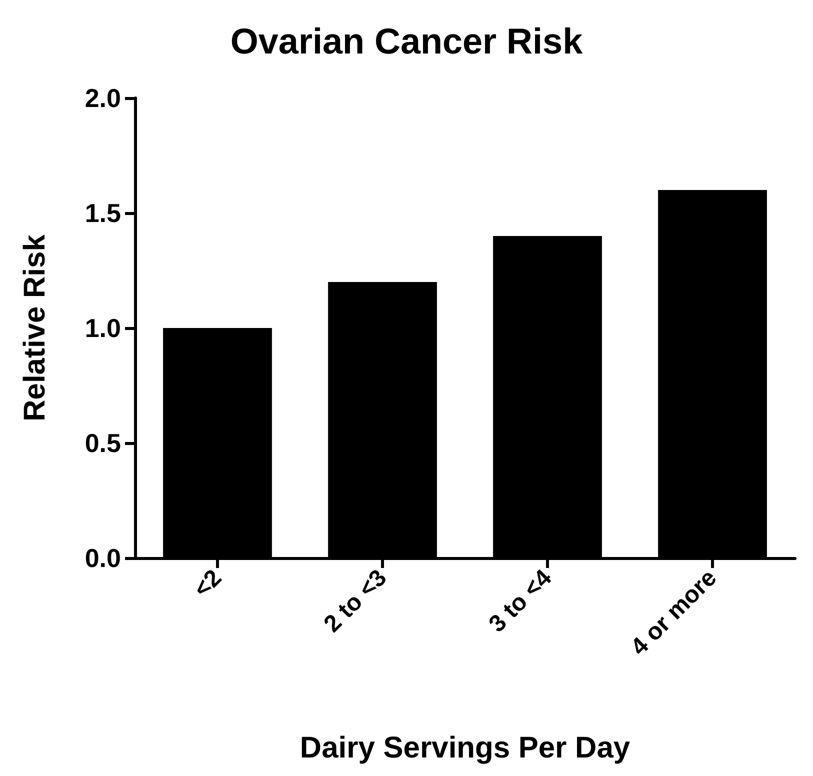 The image size is (813, 776). What do you see at coordinates (102, 558) in the screenshot?
I see `y-tick-label: 0.0` at bounding box center [102, 558].